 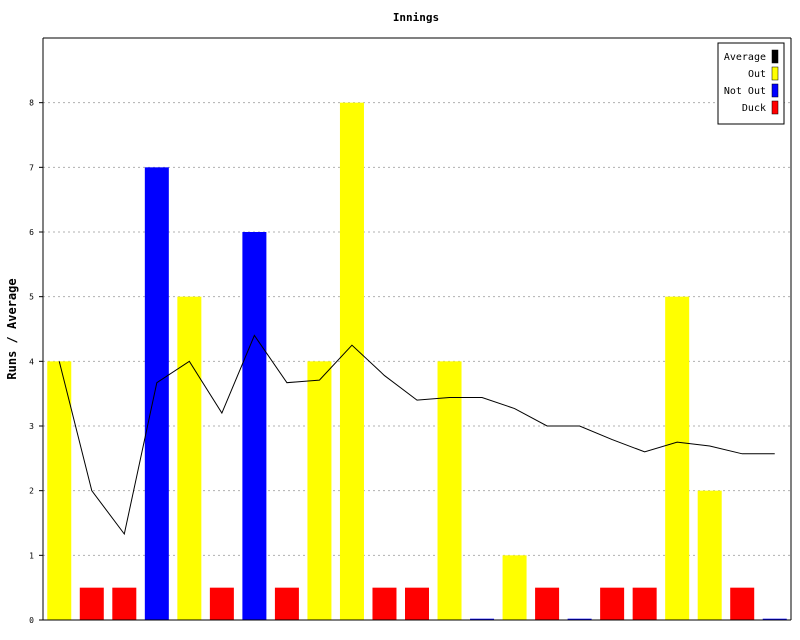 What do you see at coordinates (31, 361) in the screenshot?
I see `y-tick-label: 4` at bounding box center [31, 361].